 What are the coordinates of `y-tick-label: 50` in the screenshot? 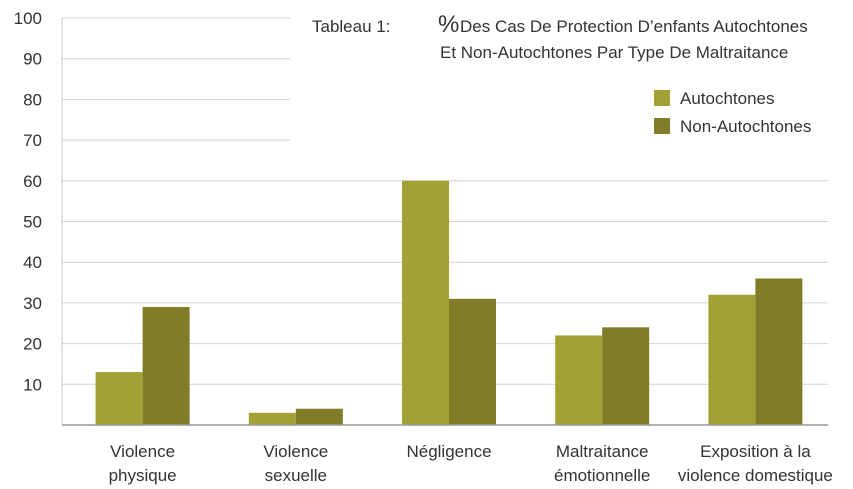 It's located at (32, 222).